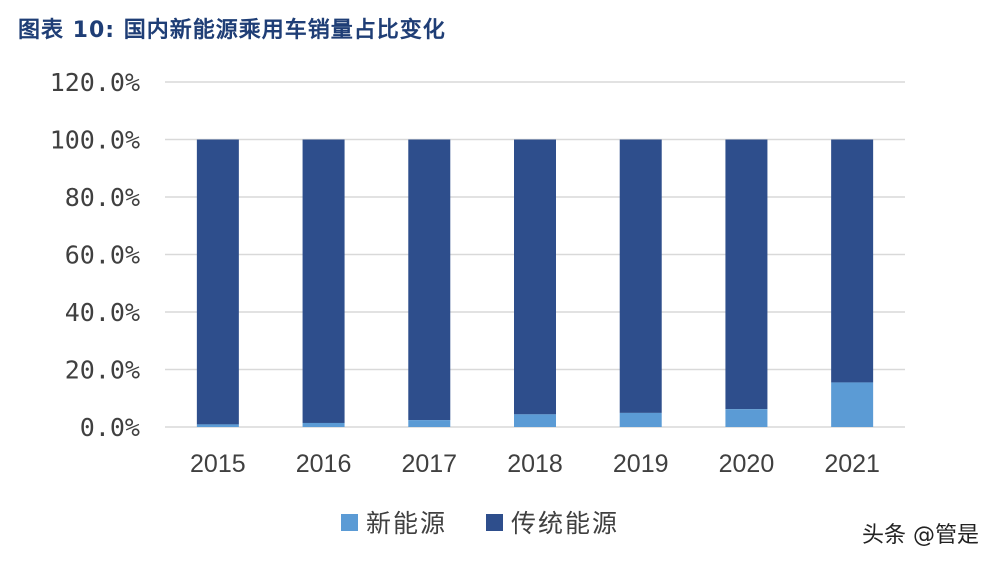  What do you see at coordinates (429, 423) in the screenshot?
I see `bar-new-energy-2017` at bounding box center [429, 423].